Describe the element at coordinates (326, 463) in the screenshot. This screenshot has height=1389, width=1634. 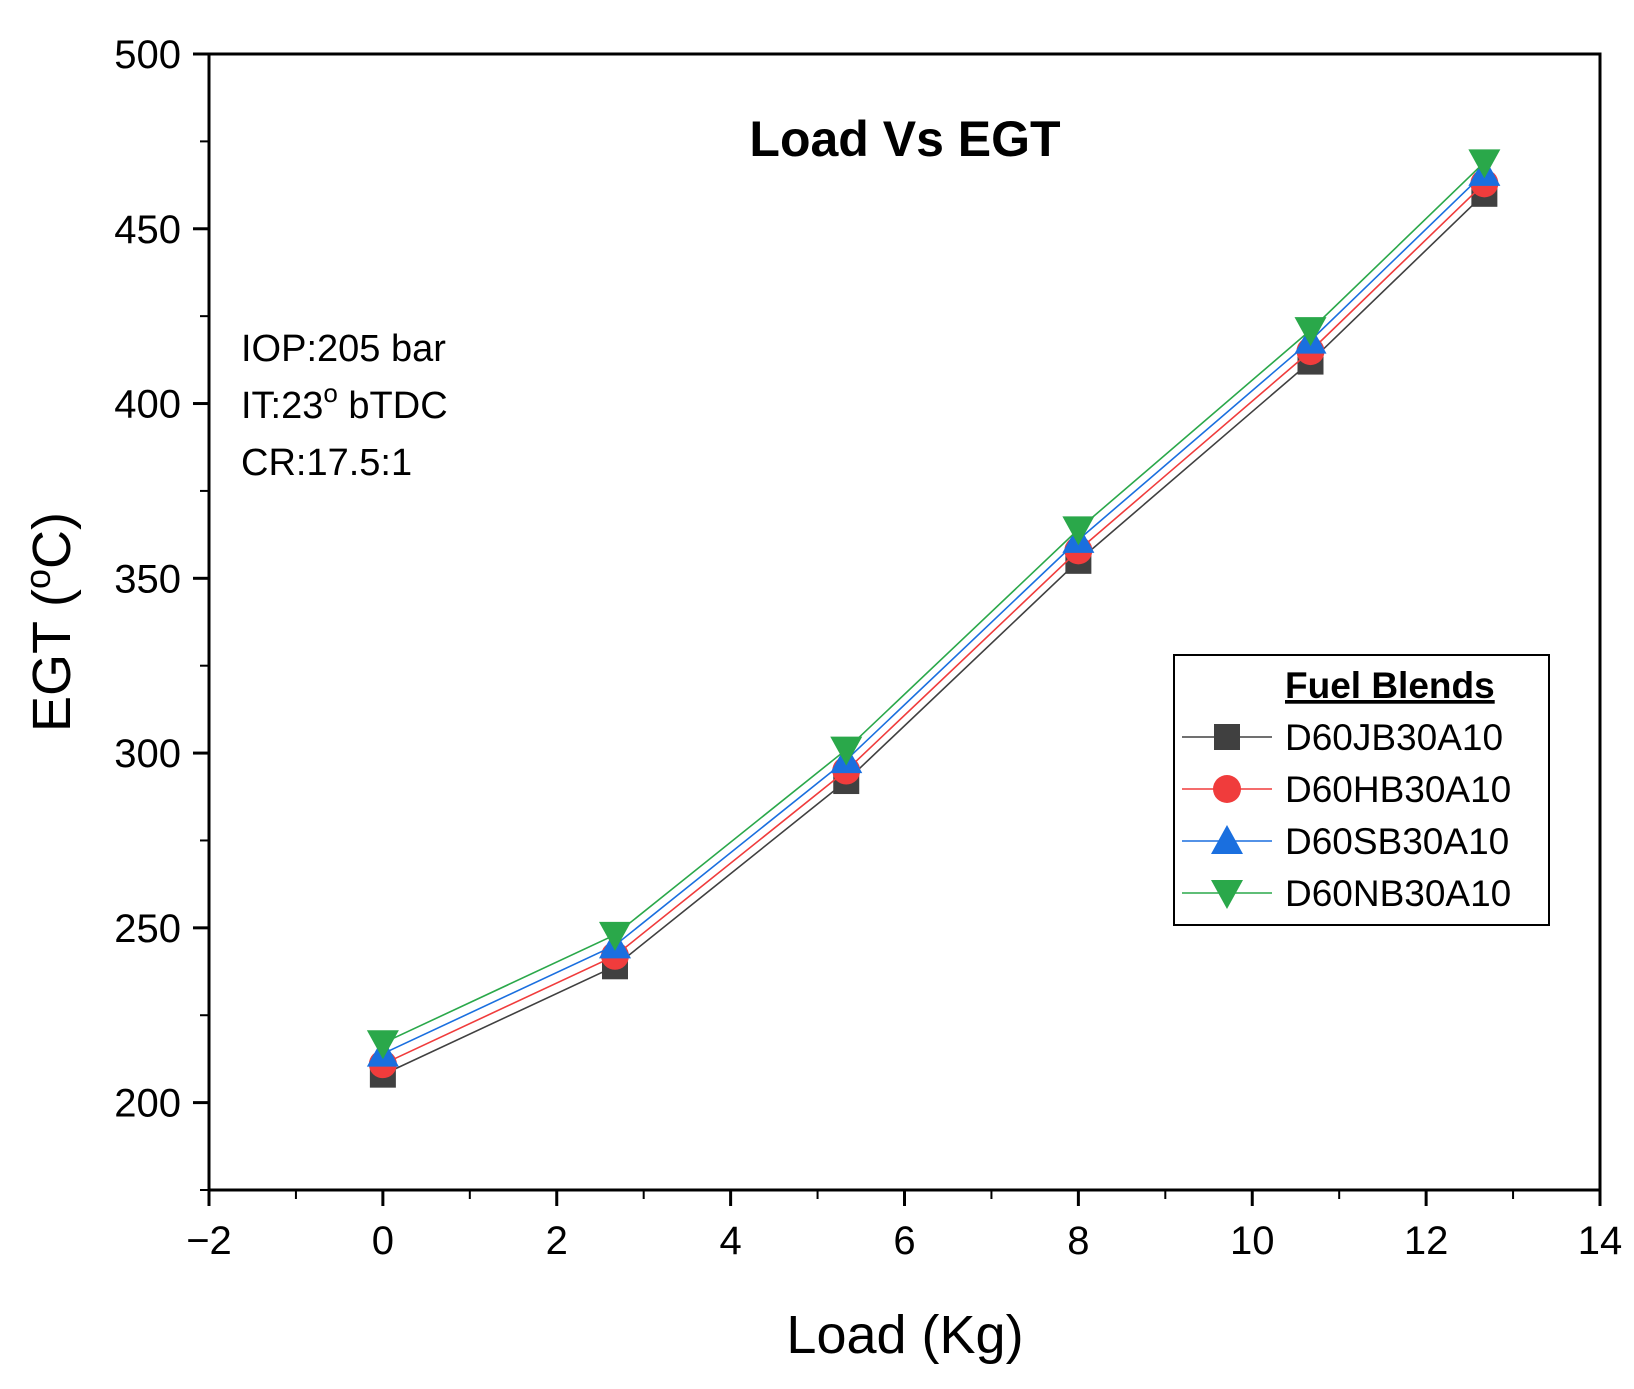
I see `annotation-cr: CR:17.5:1` at that location.